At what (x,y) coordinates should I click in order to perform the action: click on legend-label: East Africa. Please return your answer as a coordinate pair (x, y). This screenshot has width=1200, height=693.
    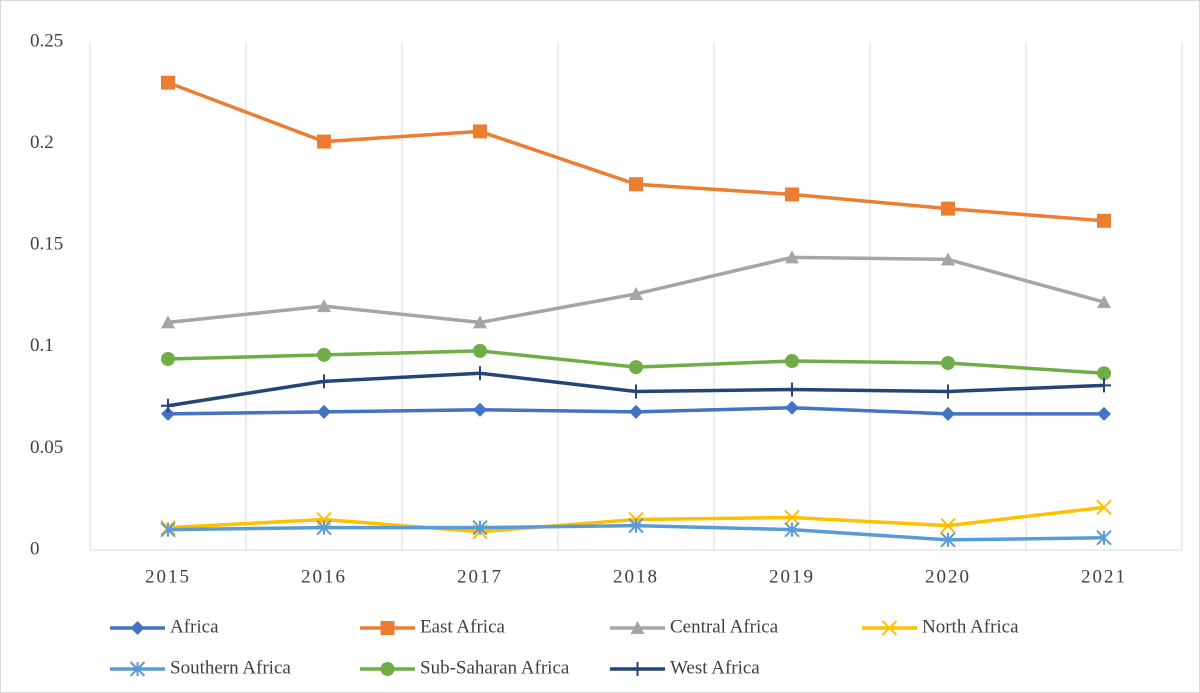
    Looking at the image, I should click on (463, 626).